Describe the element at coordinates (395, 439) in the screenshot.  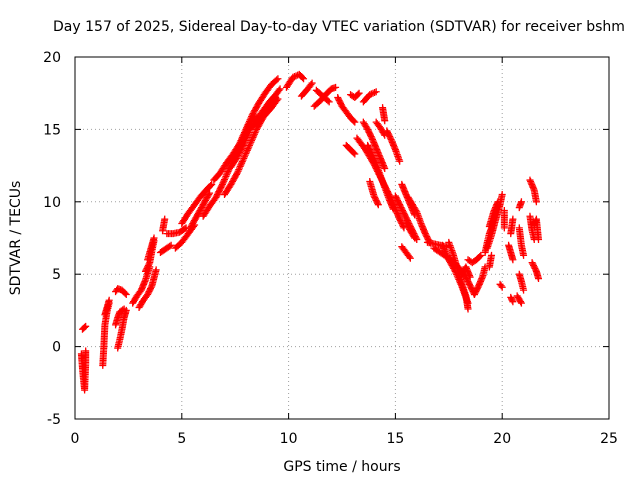
I see `x-tick-label: 15` at that location.